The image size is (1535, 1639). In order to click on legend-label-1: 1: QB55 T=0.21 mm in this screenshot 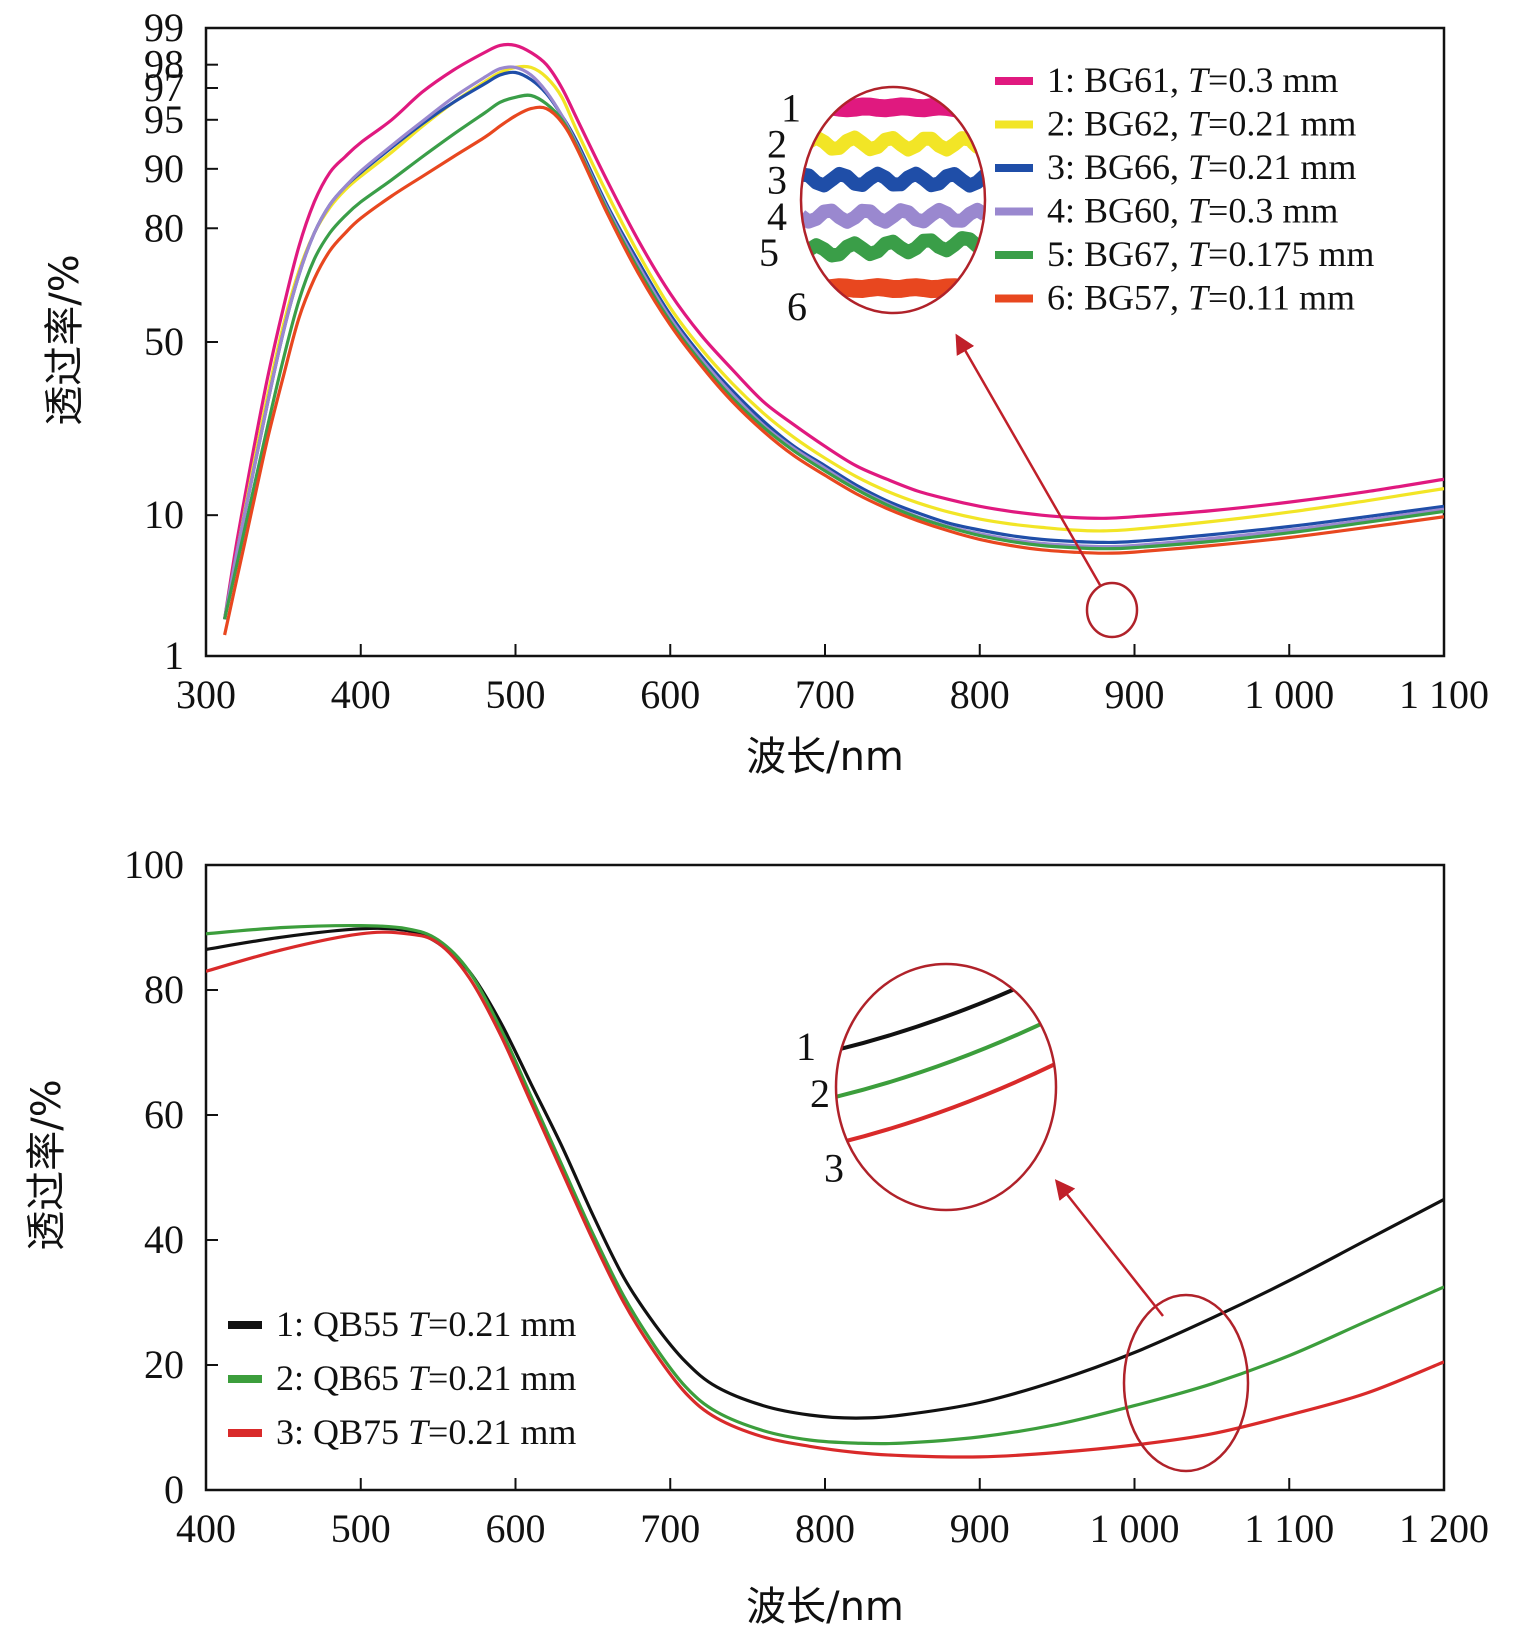, I will do `click(426, 1324)`.